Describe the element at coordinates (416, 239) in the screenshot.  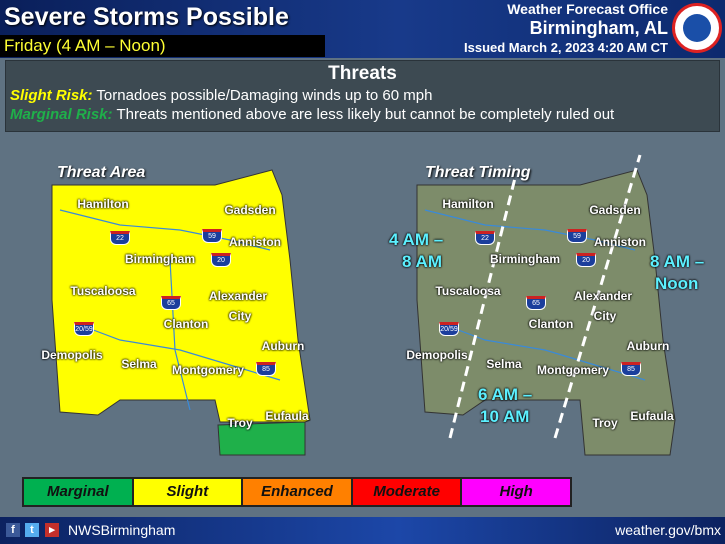
I see `timing-window-1-start: 4 AM –` at that location.